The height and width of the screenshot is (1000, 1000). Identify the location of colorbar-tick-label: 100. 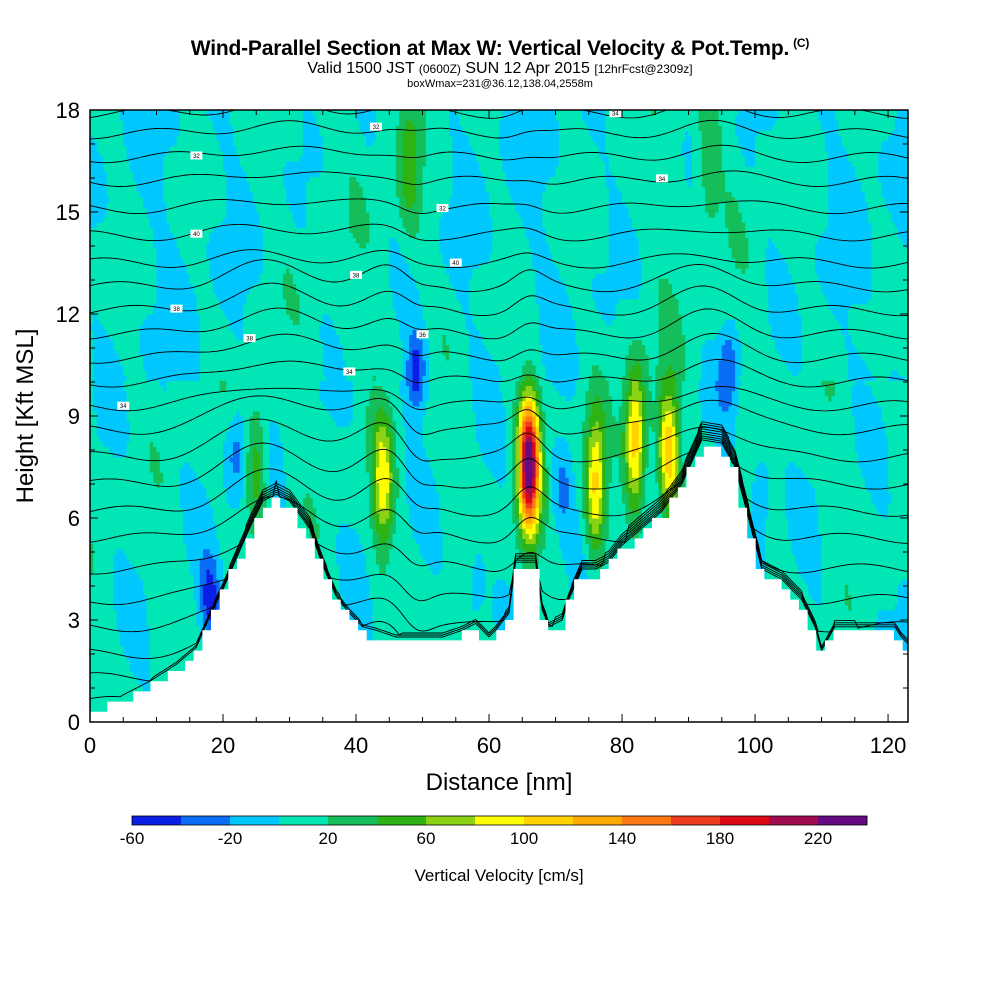
(524, 838).